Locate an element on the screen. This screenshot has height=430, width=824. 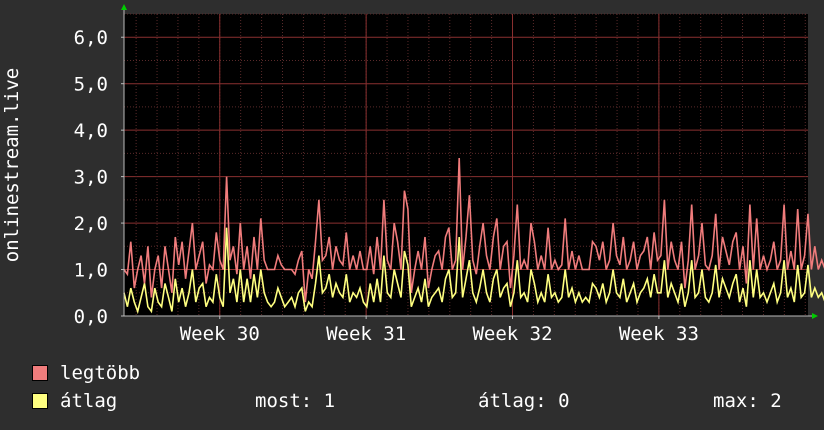
y-axis-arrow-icon is located at coordinates (124, 7).